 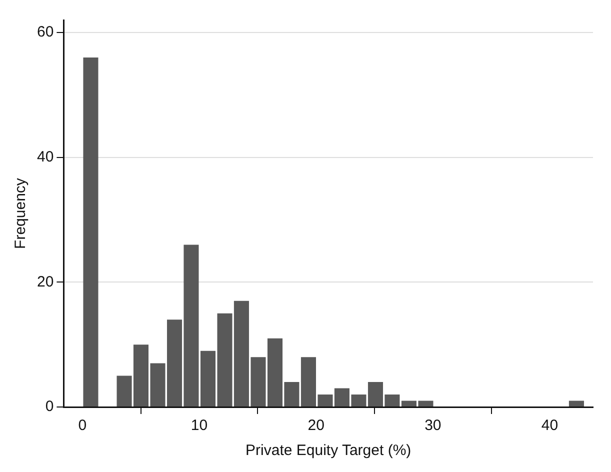 I want to click on y-axis-title: Frequency, so click(x=21, y=213).